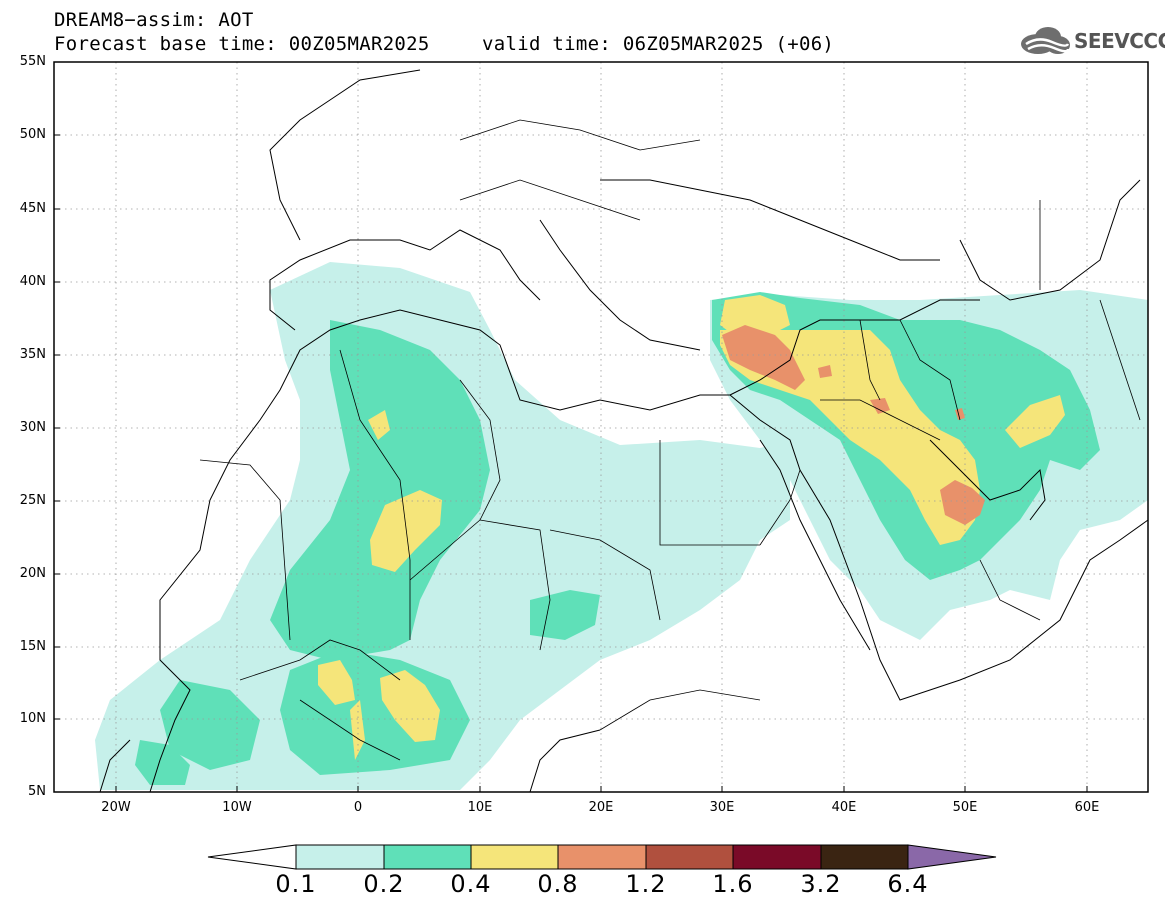 This screenshot has width=1165, height=905. What do you see at coordinates (340, 857) in the screenshot?
I see `colorbar-bin-0.1` at bounding box center [340, 857].